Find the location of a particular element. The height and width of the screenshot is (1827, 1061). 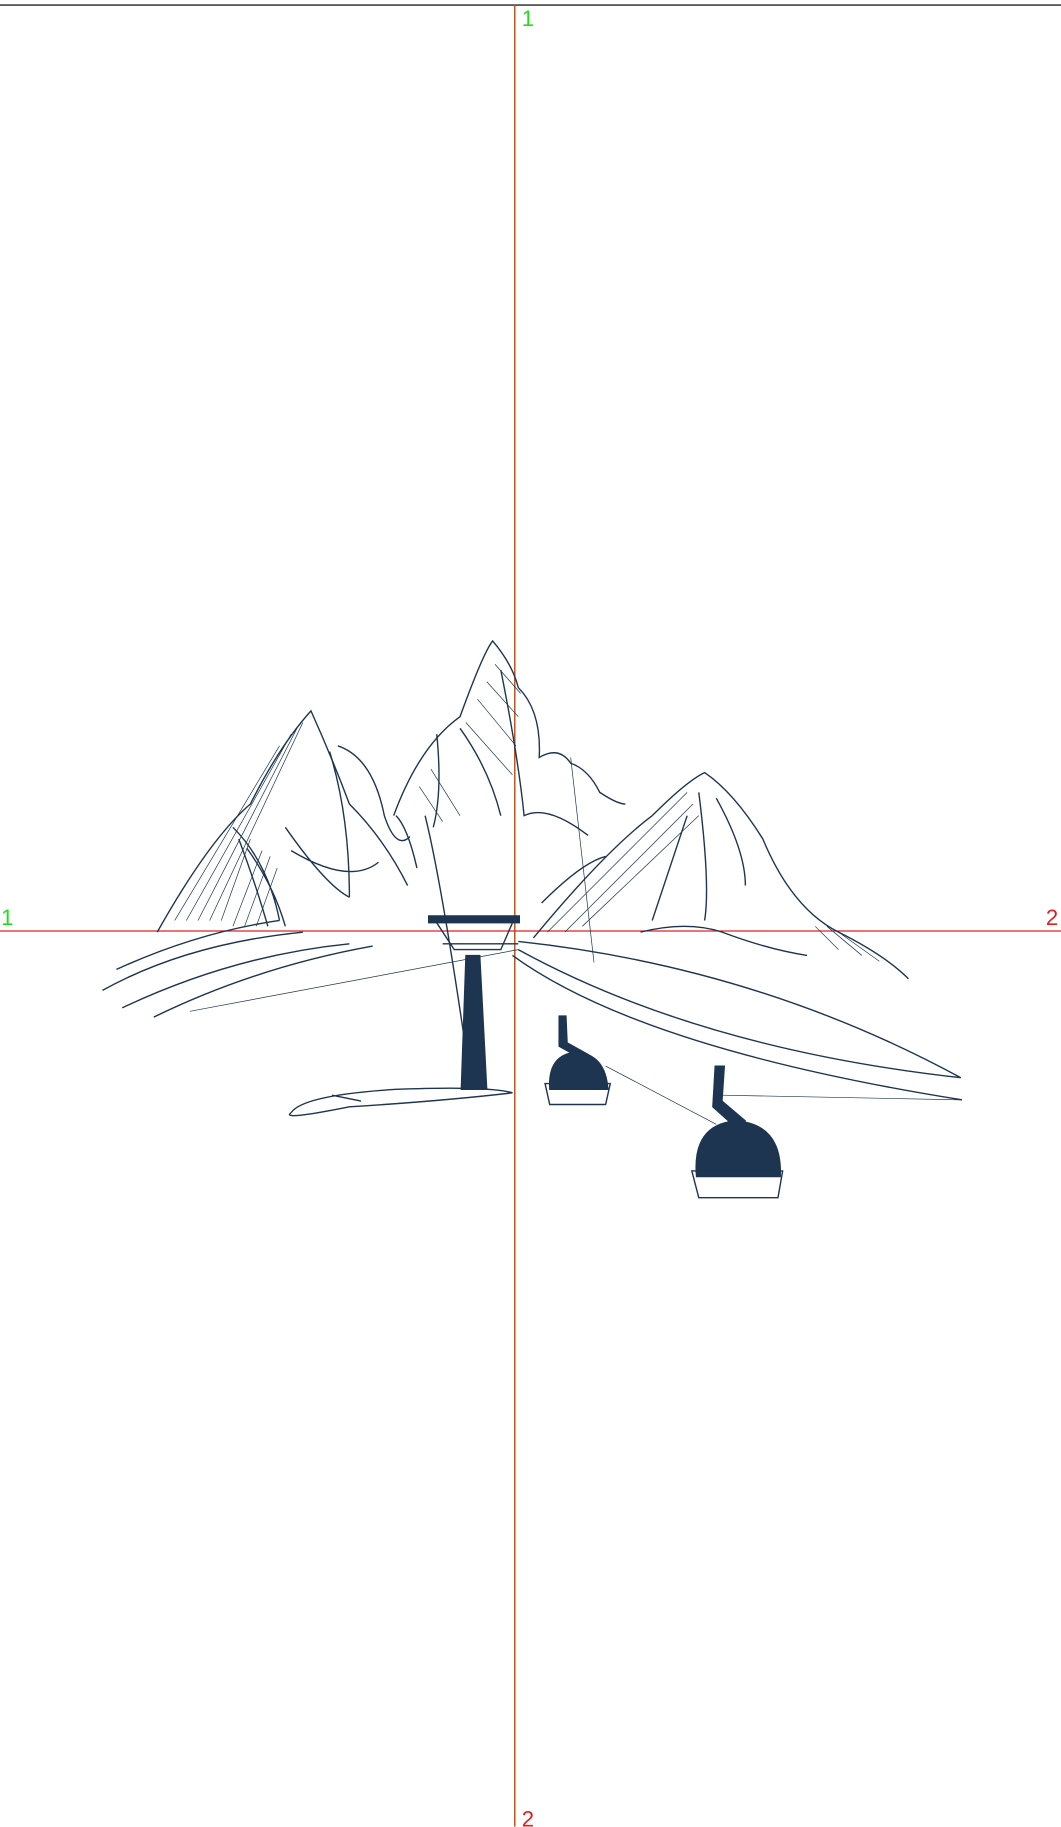

horizontal-end-label: 2 is located at coordinates (1052, 917).